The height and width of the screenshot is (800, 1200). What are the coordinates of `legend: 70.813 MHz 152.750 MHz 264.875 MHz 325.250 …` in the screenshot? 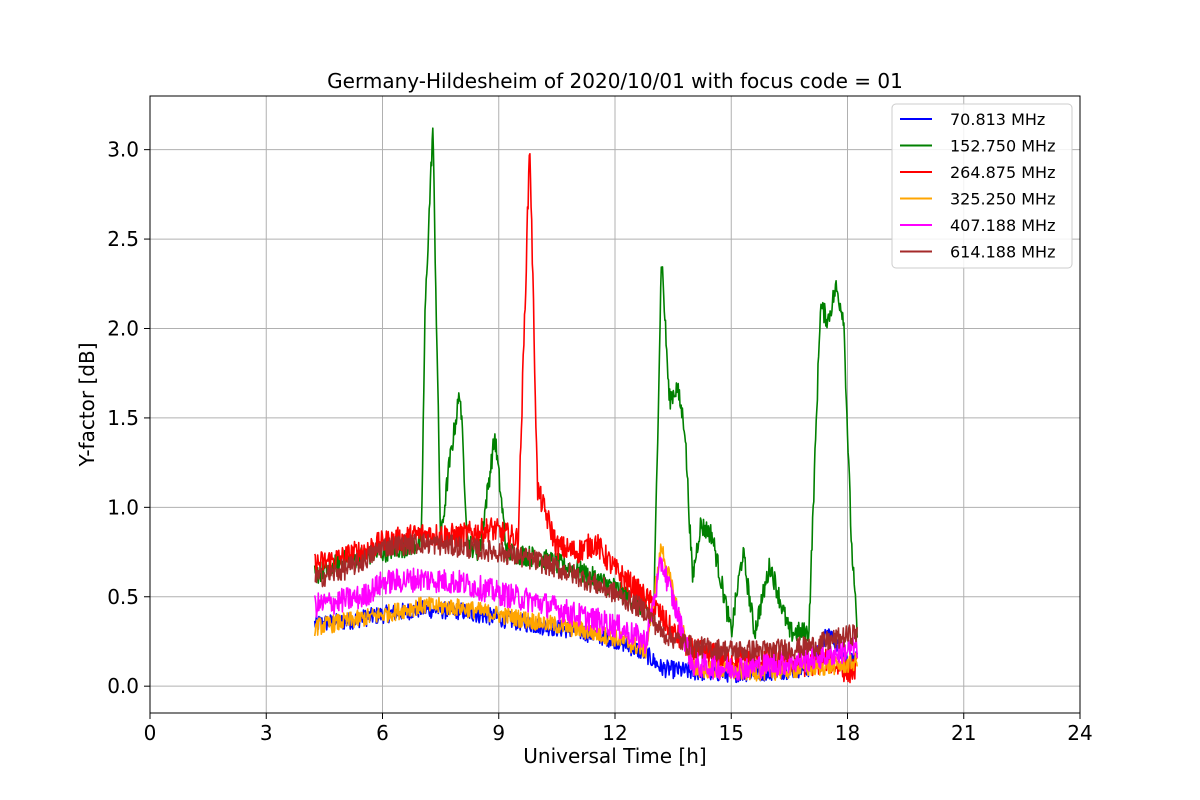 It's located at (982, 186).